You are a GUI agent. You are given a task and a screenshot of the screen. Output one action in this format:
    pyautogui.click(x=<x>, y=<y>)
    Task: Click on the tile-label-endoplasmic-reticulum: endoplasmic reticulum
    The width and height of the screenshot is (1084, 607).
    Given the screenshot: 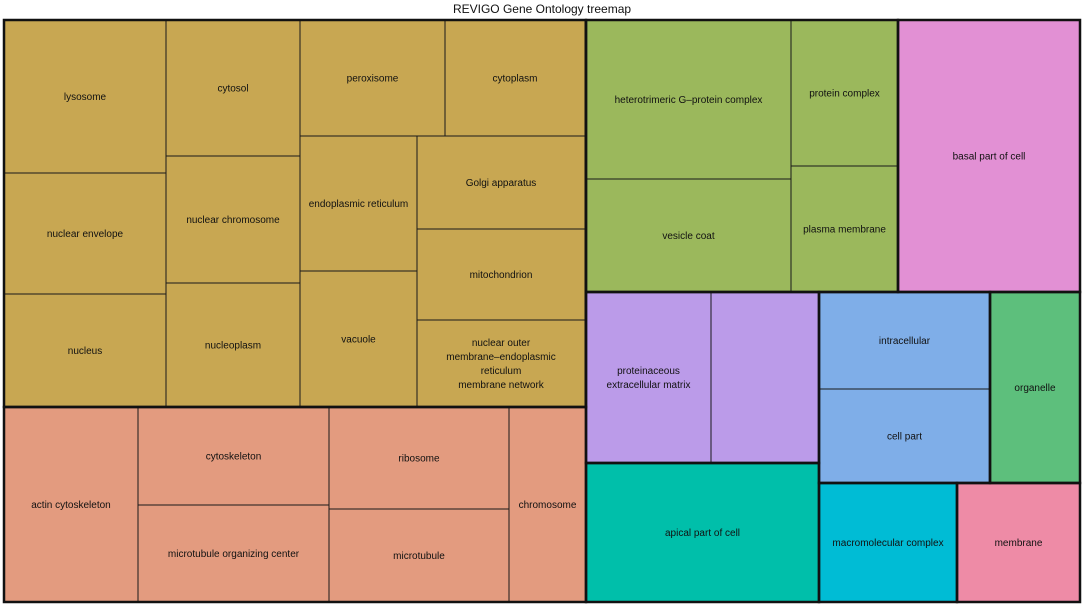 What is the action you would take?
    pyautogui.click(x=359, y=204)
    